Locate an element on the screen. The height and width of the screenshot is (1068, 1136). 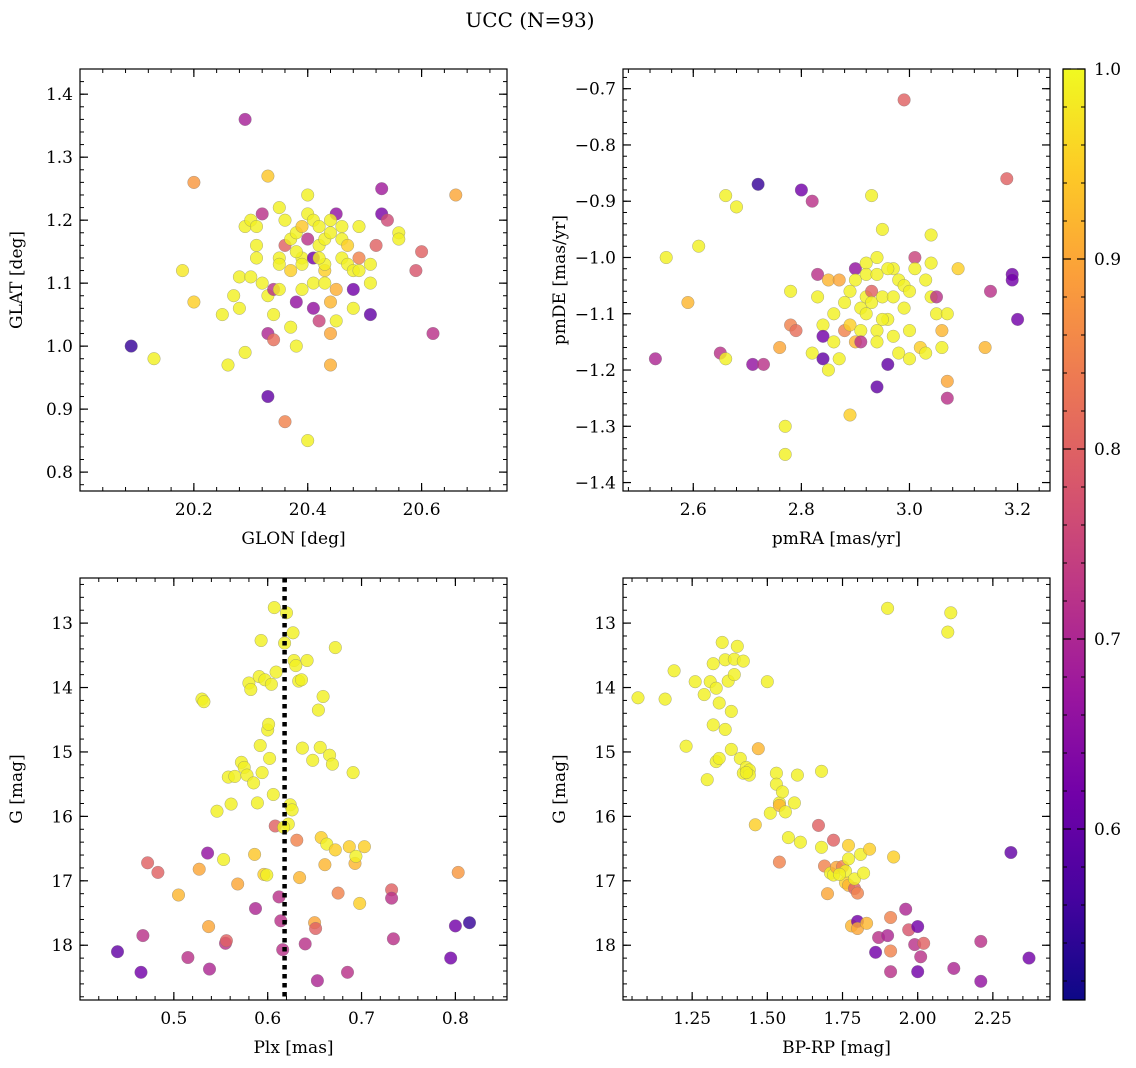
y-tick-label: −0.7 is located at coordinates (595, 90).